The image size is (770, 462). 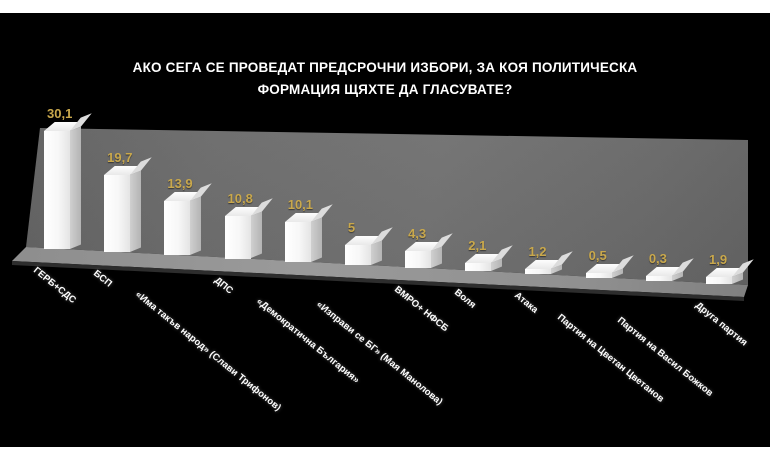 What do you see at coordinates (657, 258) in the screenshot?
I see `value-label-11: 0,3` at bounding box center [657, 258].